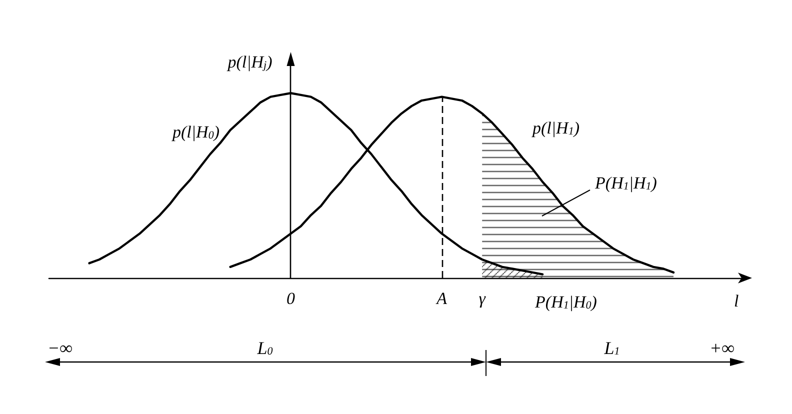  I want to click on text: L1, so click(611, 348).